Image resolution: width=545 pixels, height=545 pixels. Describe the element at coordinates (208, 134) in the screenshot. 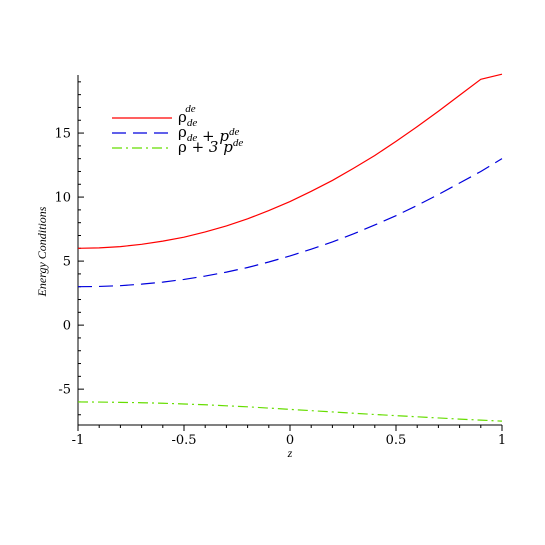

I see `legend-label-2: ρde + pde` at that location.